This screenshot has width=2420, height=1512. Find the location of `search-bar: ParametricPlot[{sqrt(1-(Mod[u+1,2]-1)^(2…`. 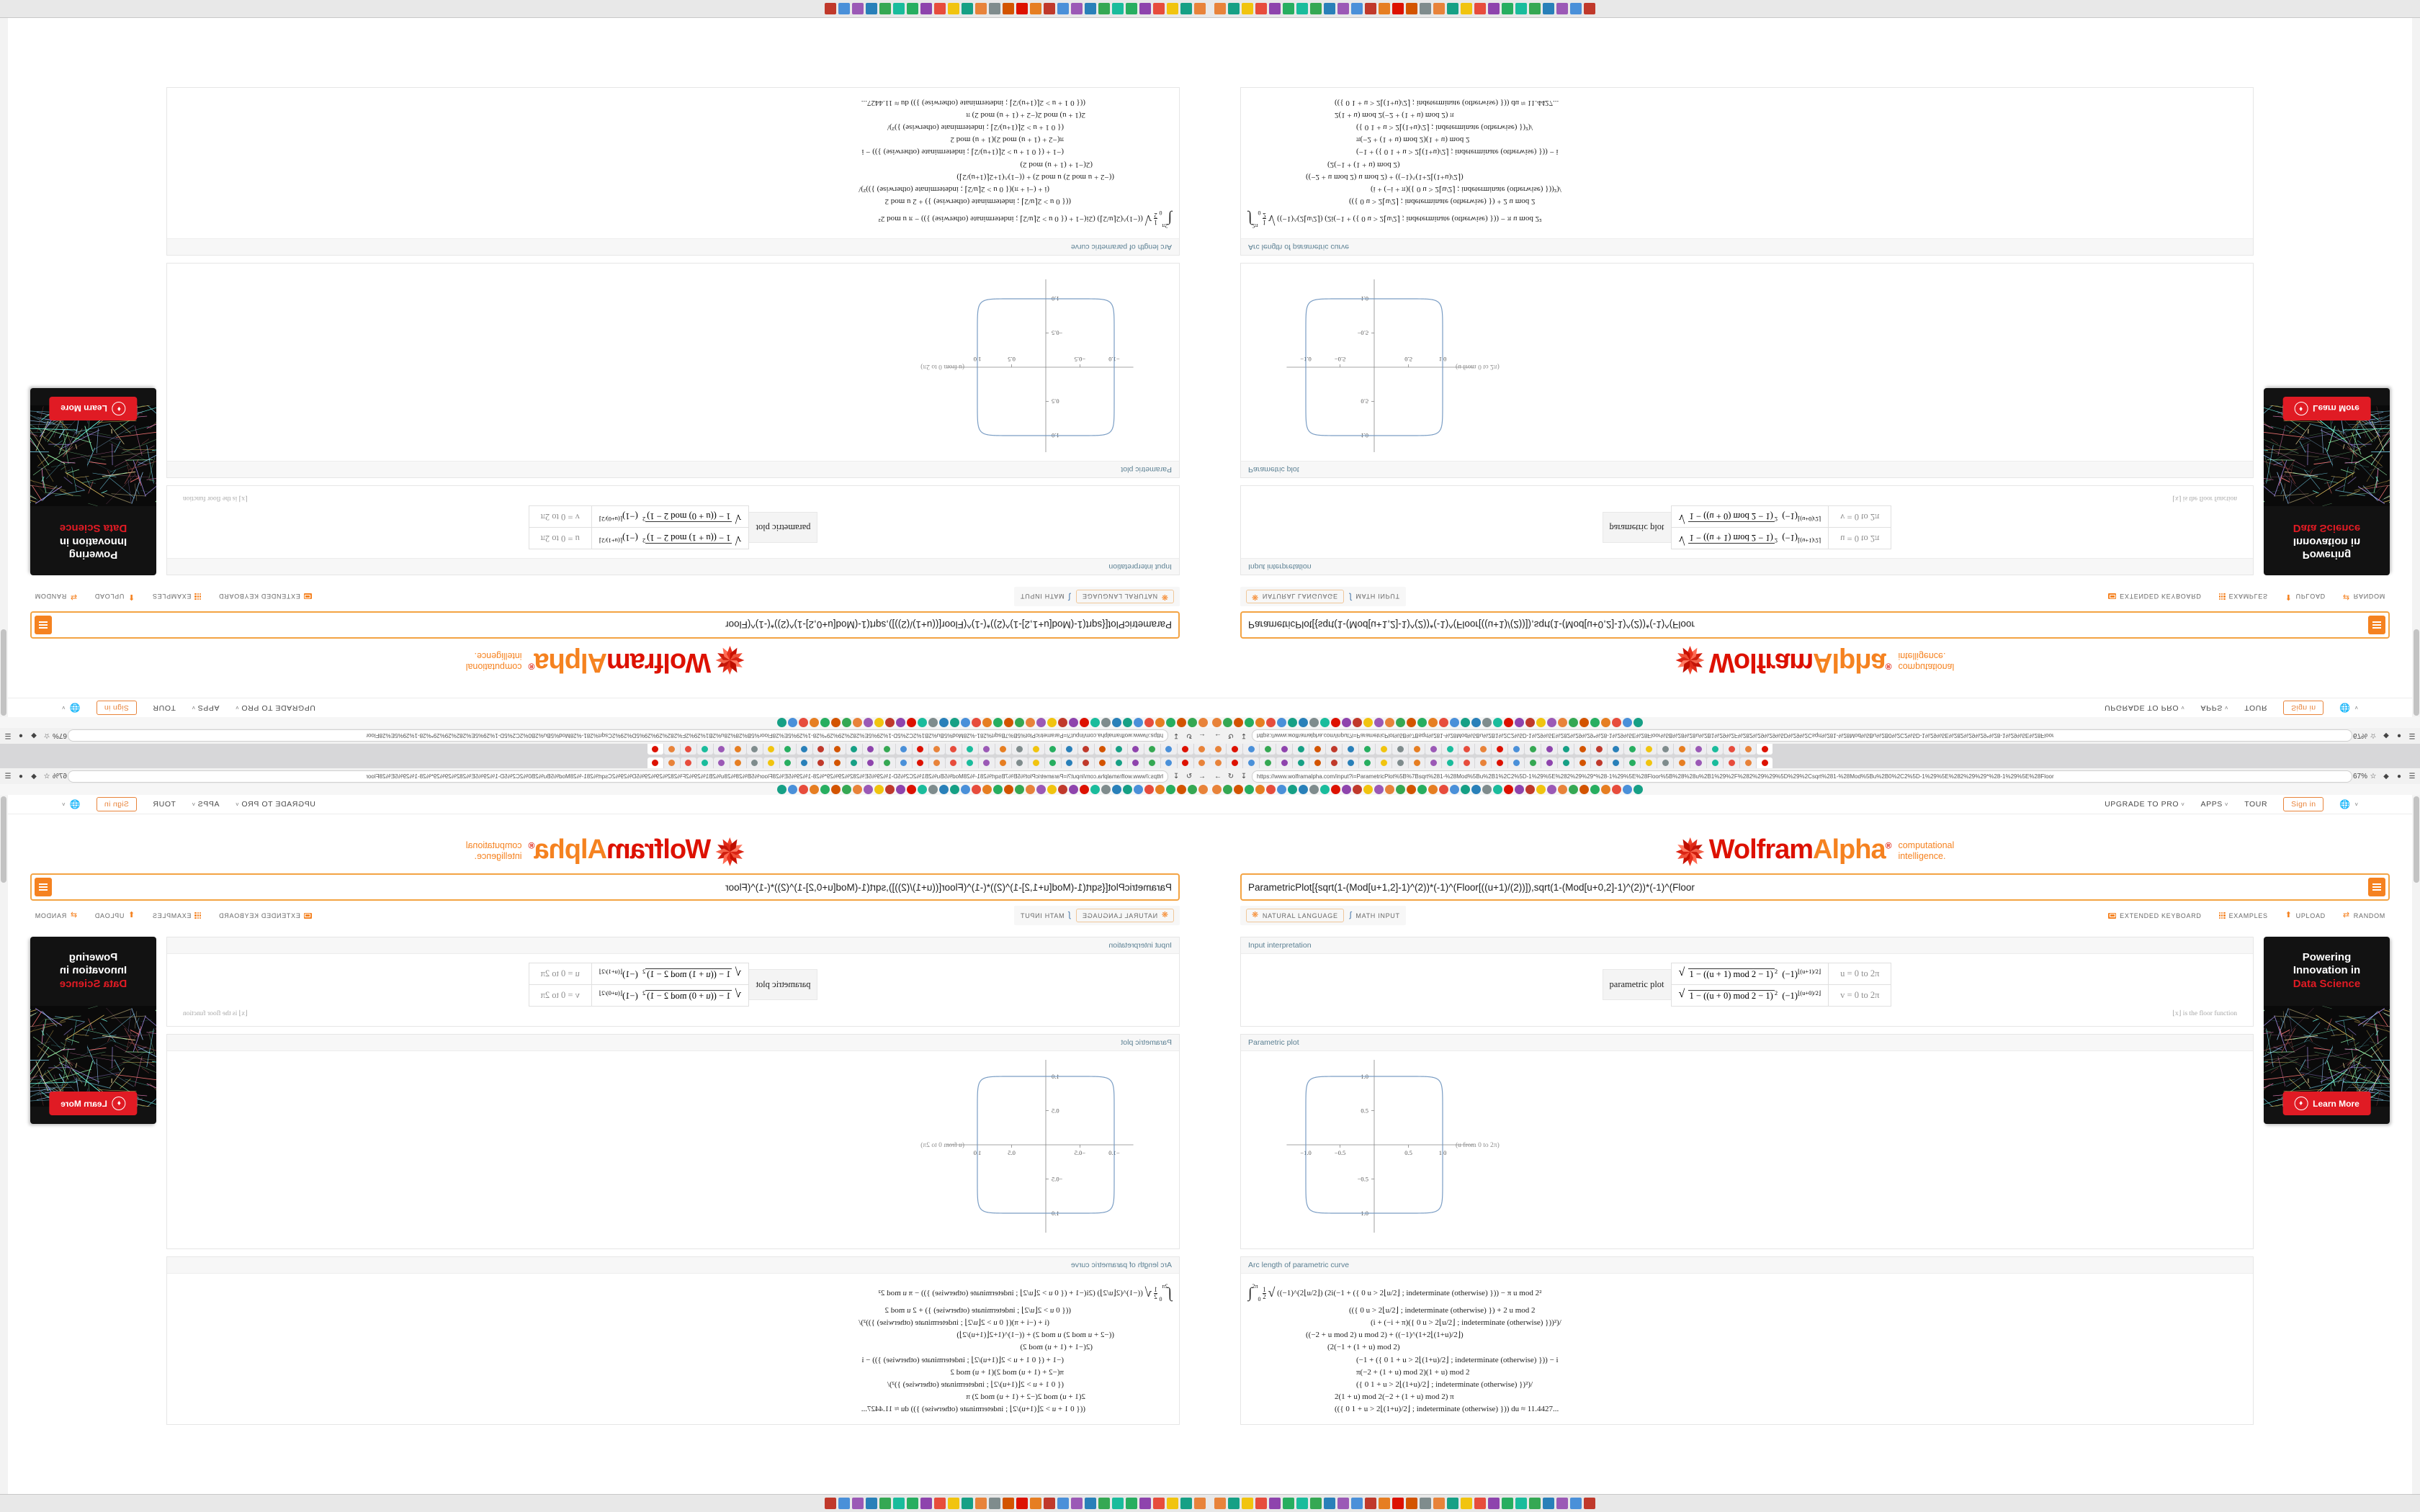

search-bar: ParametricPlot[{sqrt(1-(Mod[u+1,2]-1)^(2… is located at coordinates (605, 887).